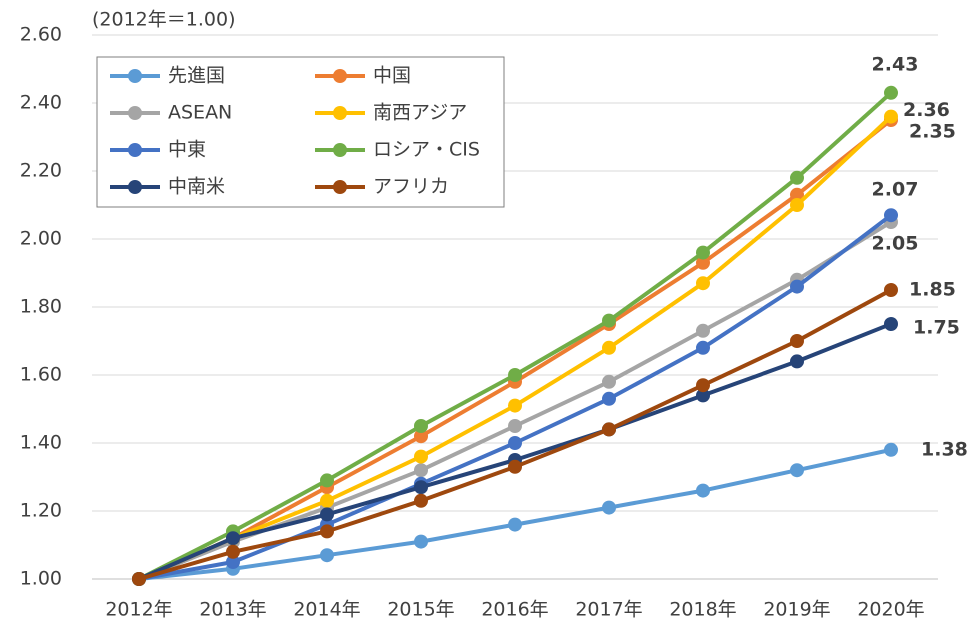 The width and height of the screenshot is (967, 629). Describe the element at coordinates (163, 20) in the screenshot. I see `annotation: (2012年＝1.00)` at that location.